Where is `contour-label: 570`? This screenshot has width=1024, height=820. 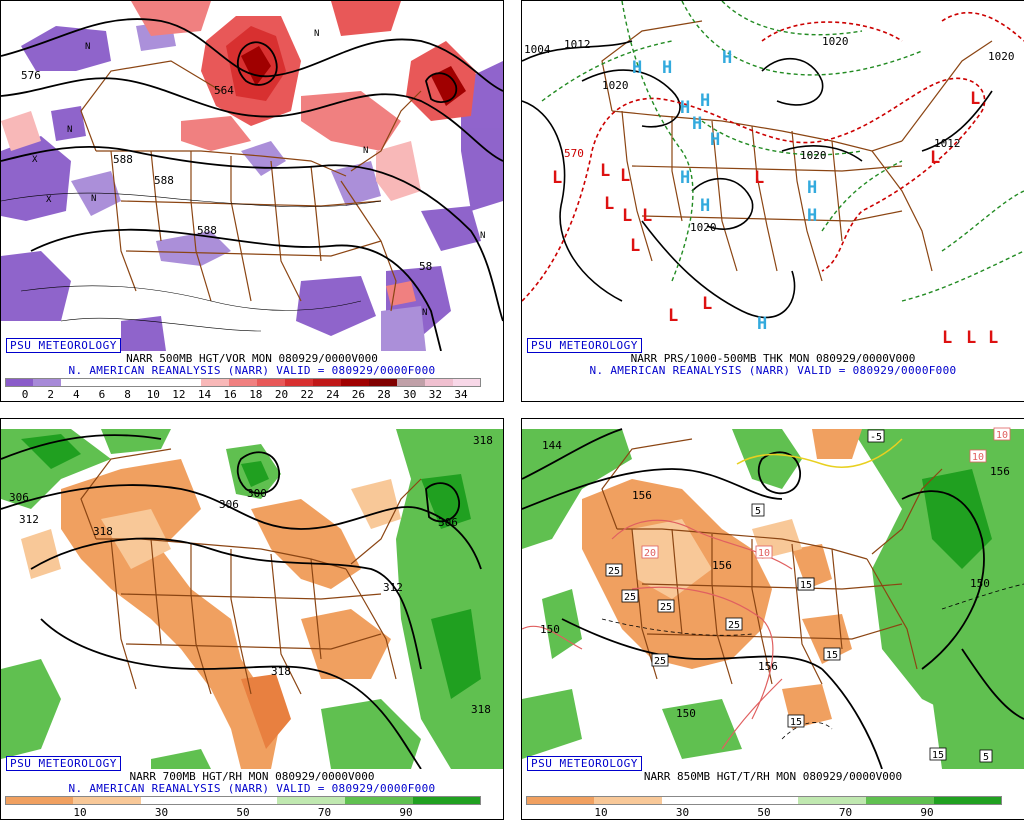
contour-label: 570 is located at coordinates (574, 153).